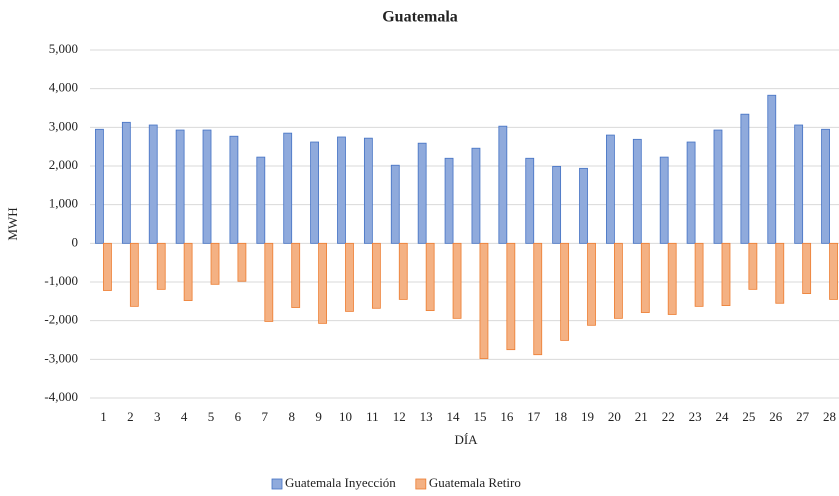 The width and height of the screenshot is (839, 496). I want to click on y-tick-label: 4,000, so click(63, 87).